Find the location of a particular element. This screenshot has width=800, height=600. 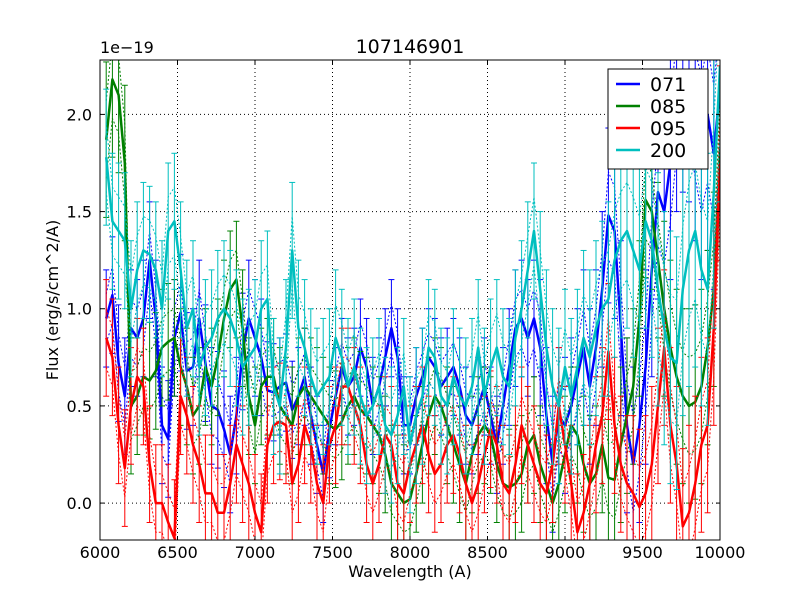

x-tick-label: 9000 is located at coordinates (565, 552).